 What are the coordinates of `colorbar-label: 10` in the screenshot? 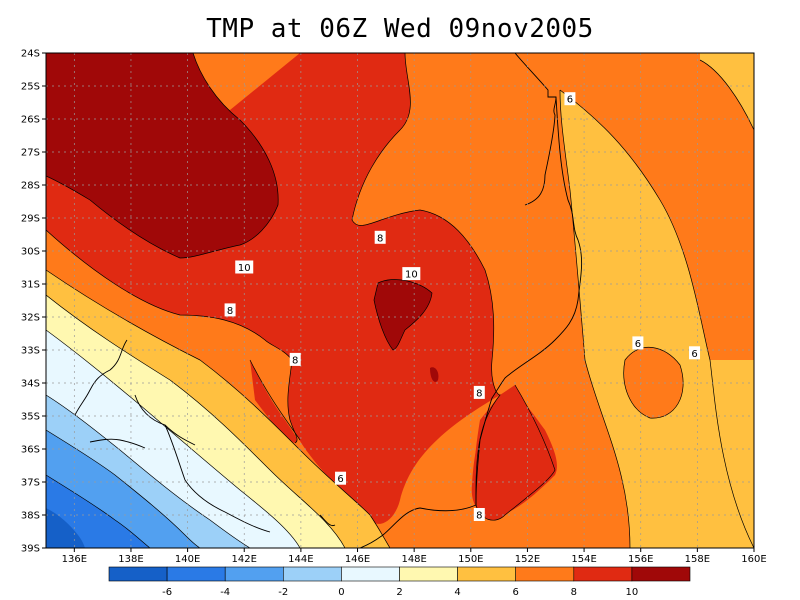 It's located at (632, 592).